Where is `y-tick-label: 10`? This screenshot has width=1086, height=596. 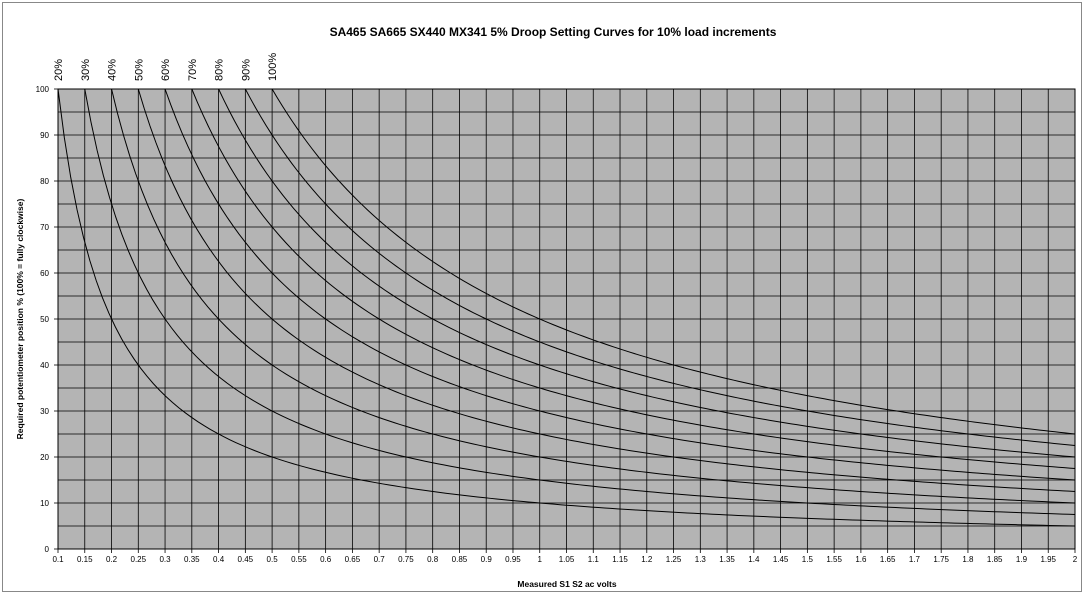
y-tick-label: 10 is located at coordinates (44, 503).